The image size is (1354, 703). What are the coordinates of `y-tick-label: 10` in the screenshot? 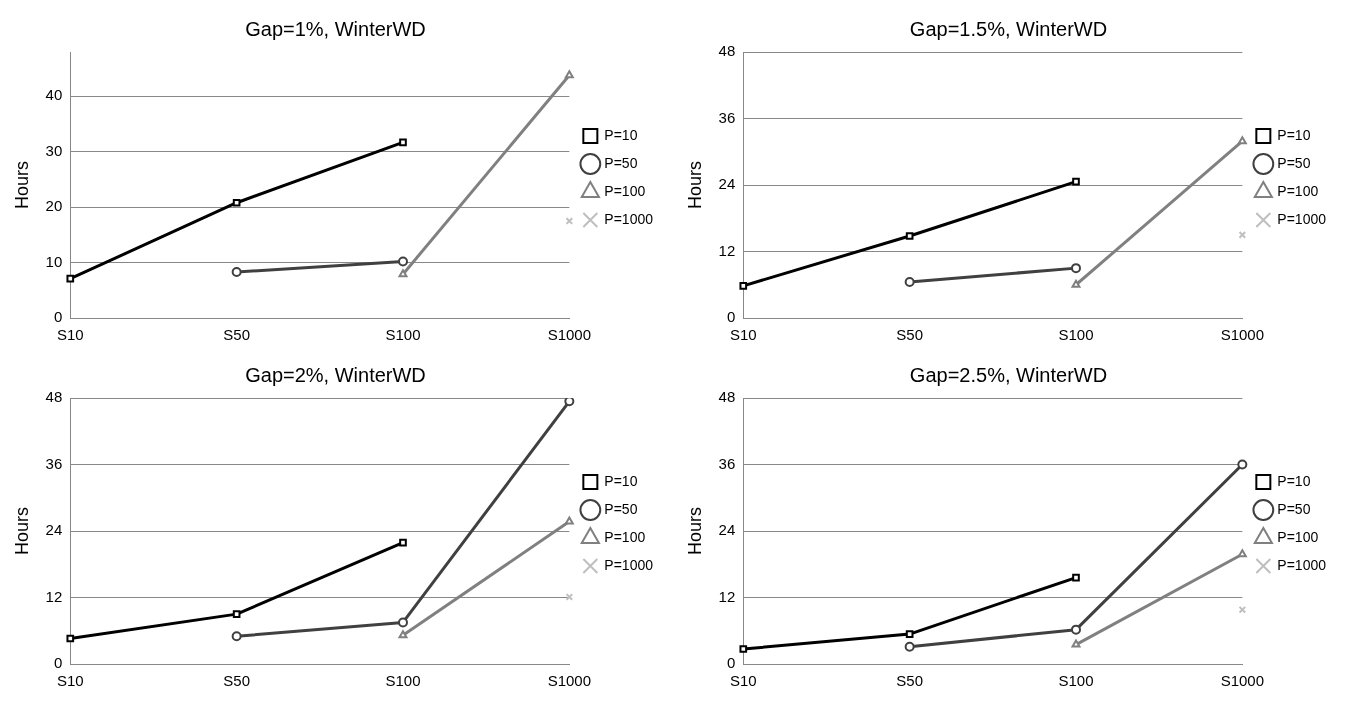 It's located at (54, 261).